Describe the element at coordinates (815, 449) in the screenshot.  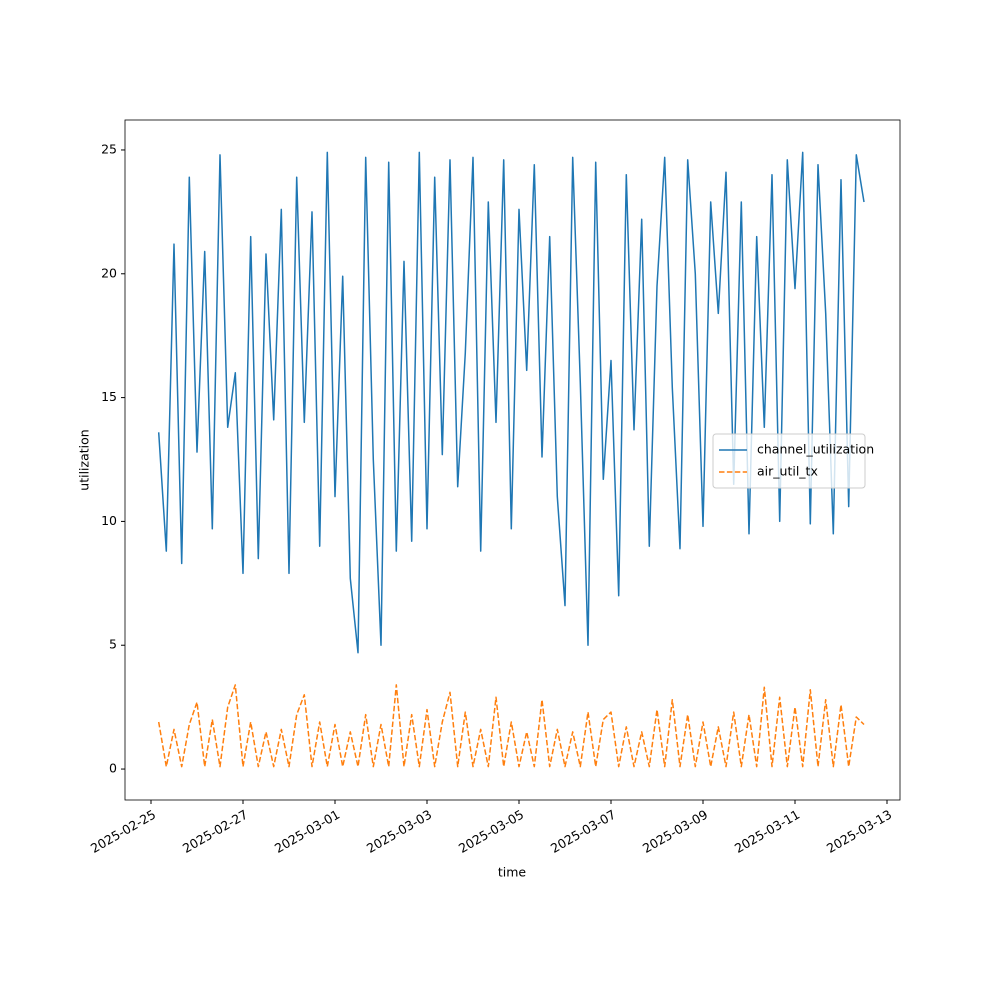
I see `legend-label: channel_utilization` at that location.